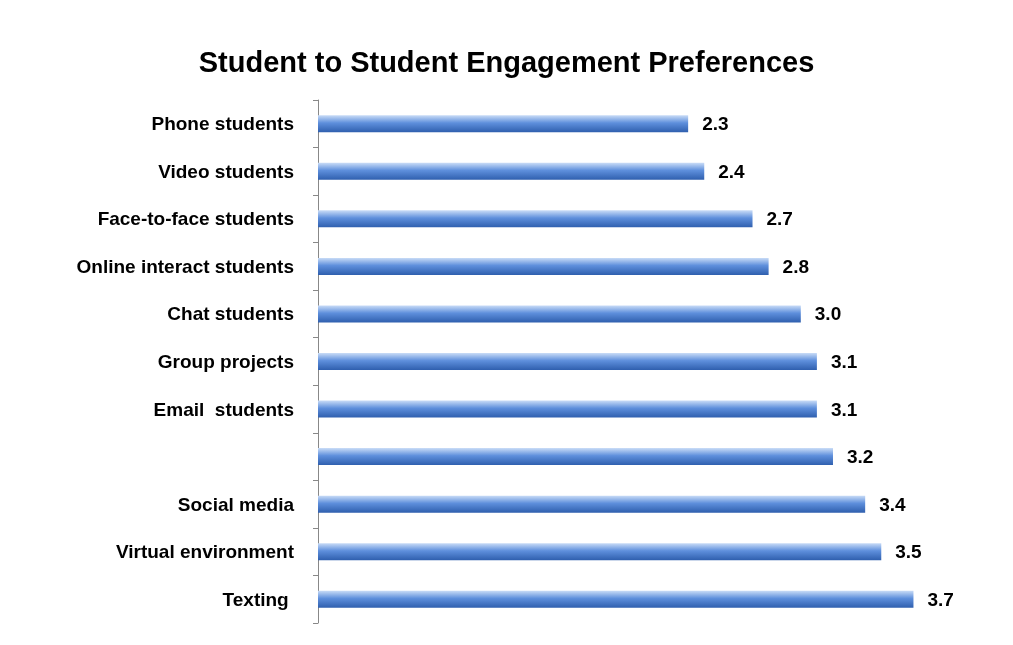  I want to click on data-label: 3.0, so click(828, 314).